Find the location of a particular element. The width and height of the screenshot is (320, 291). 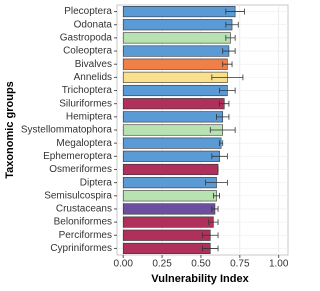

x-tick-label: 0.50 is located at coordinates (201, 264).